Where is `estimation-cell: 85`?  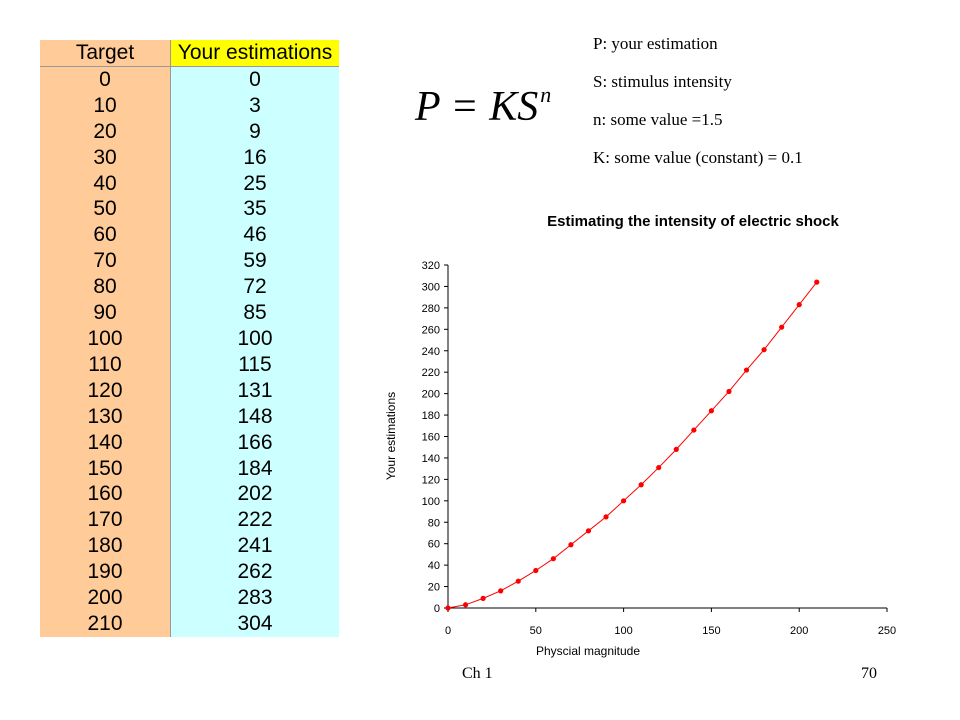 estimation-cell: 85 is located at coordinates (254, 313).